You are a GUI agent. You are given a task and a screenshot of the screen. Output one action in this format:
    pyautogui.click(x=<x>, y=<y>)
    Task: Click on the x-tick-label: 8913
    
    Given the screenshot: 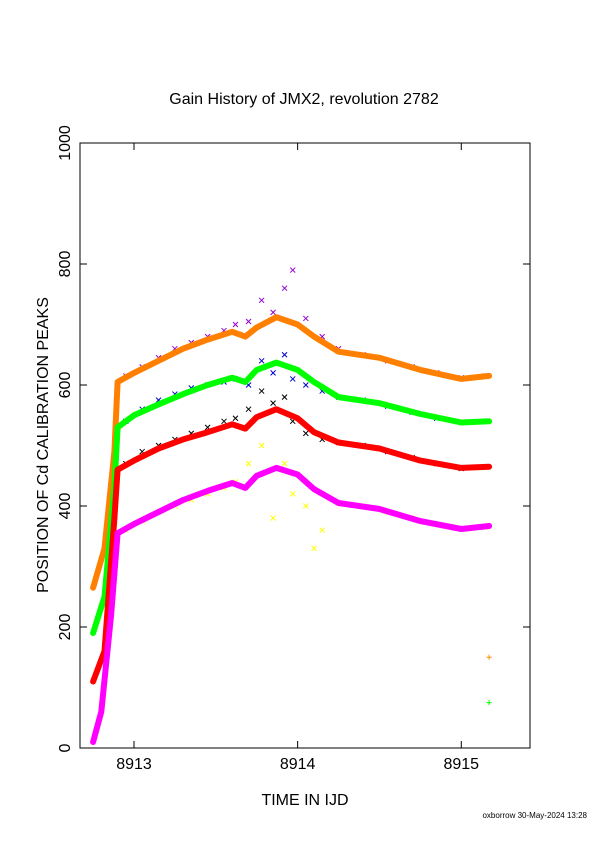 What is the action you would take?
    pyautogui.click(x=134, y=764)
    